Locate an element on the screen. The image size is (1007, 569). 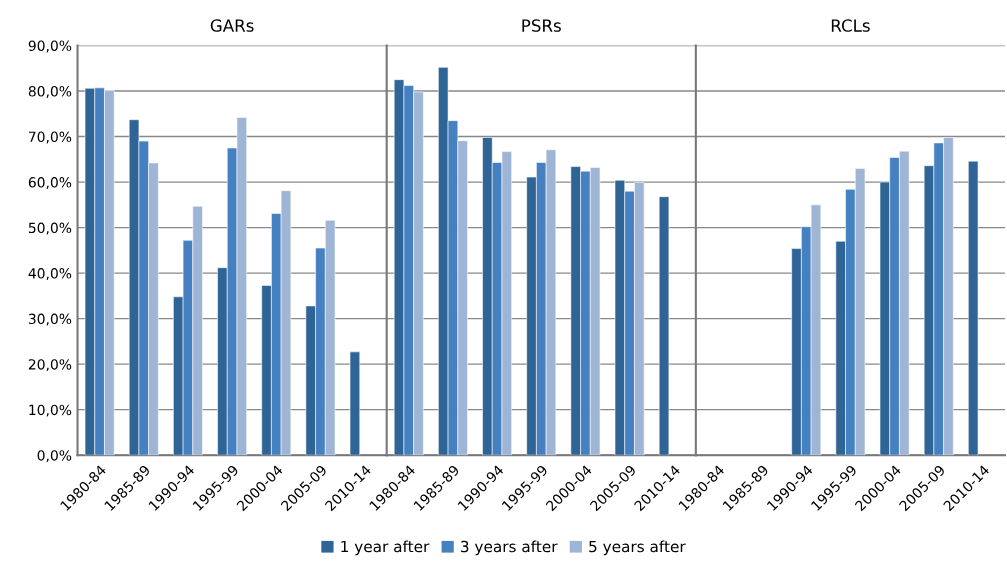
y-tick-label: 50,0% is located at coordinates (50, 228).